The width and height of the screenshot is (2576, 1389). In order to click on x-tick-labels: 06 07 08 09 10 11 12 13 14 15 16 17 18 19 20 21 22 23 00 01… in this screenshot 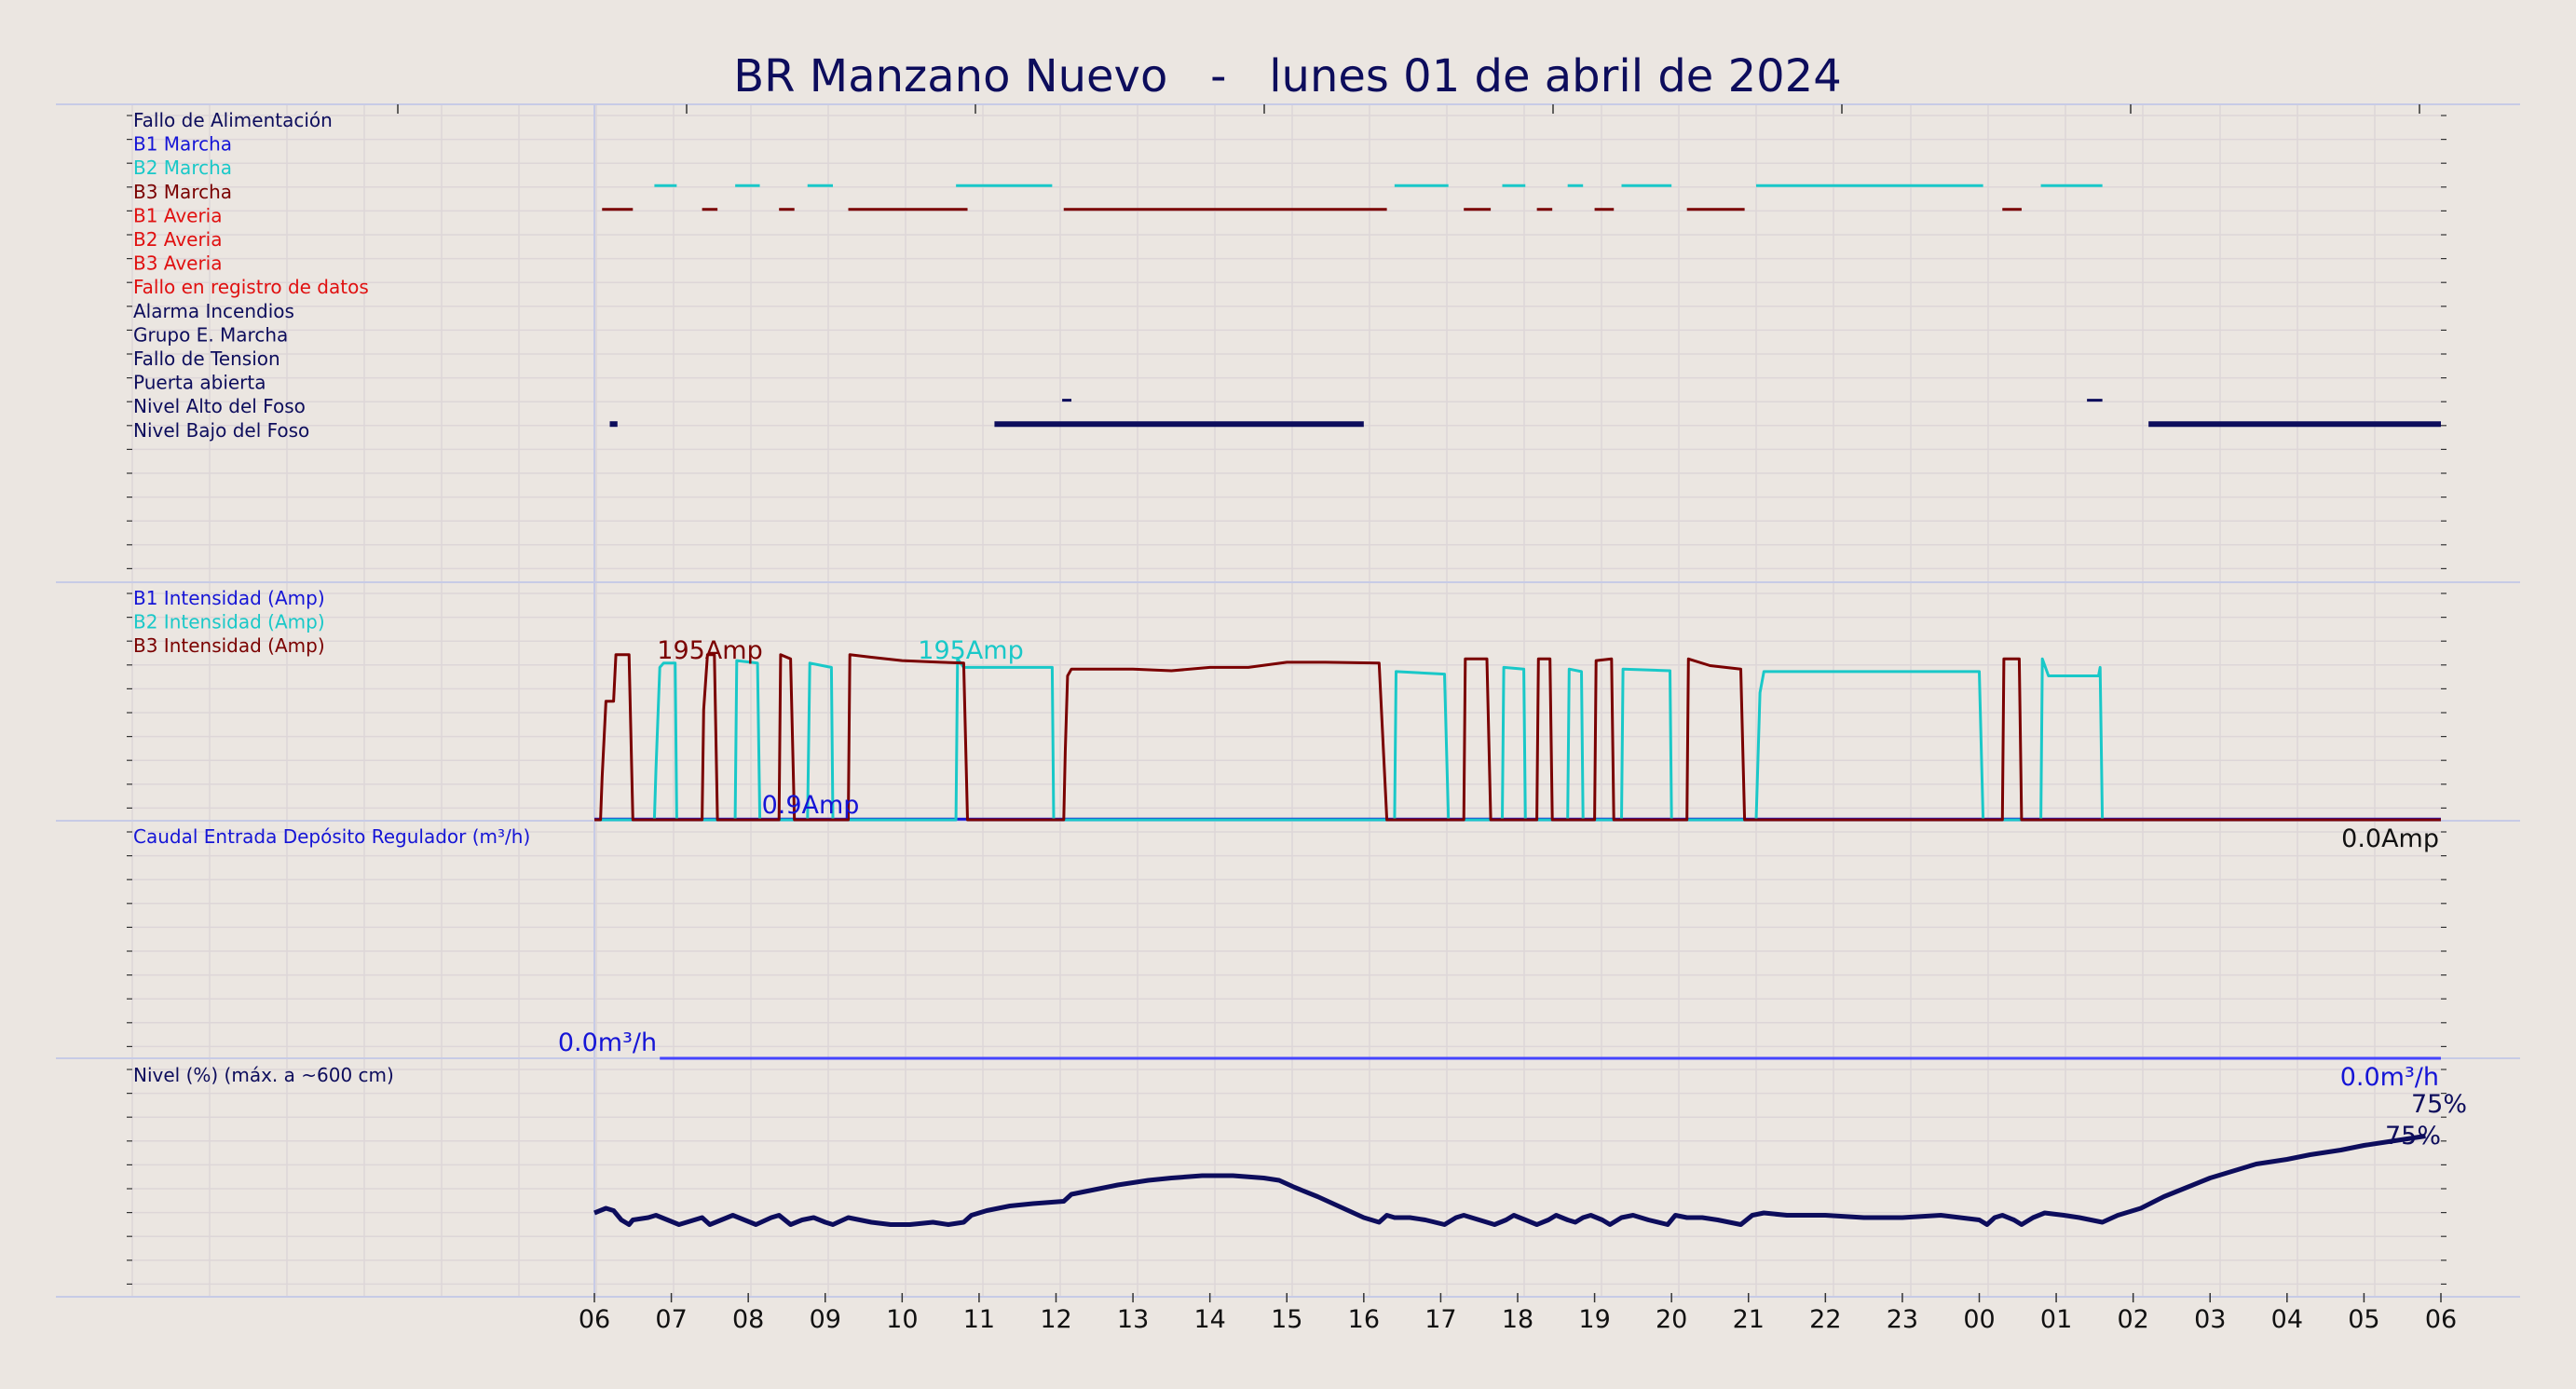, I will do `click(1518, 1313)`.